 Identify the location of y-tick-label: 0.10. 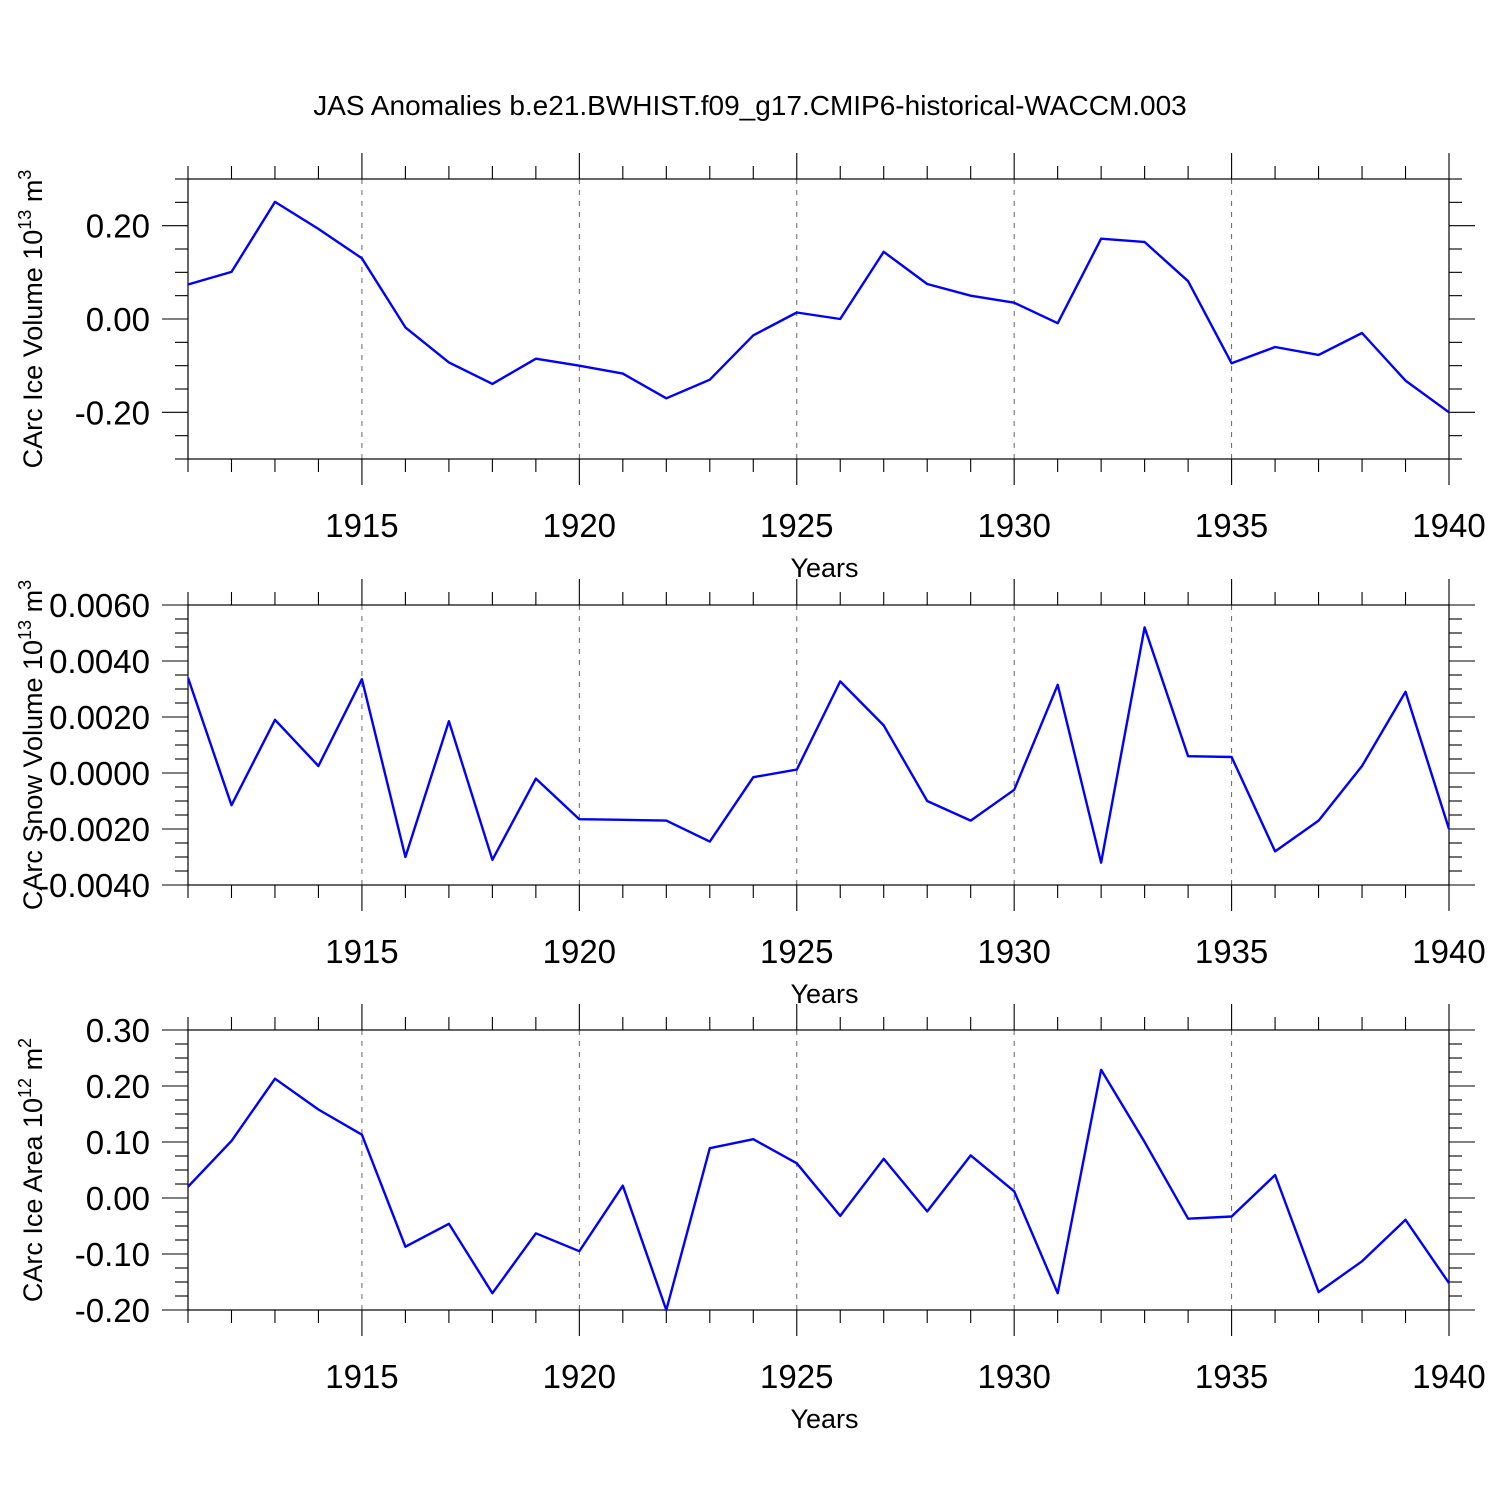
(118, 1142).